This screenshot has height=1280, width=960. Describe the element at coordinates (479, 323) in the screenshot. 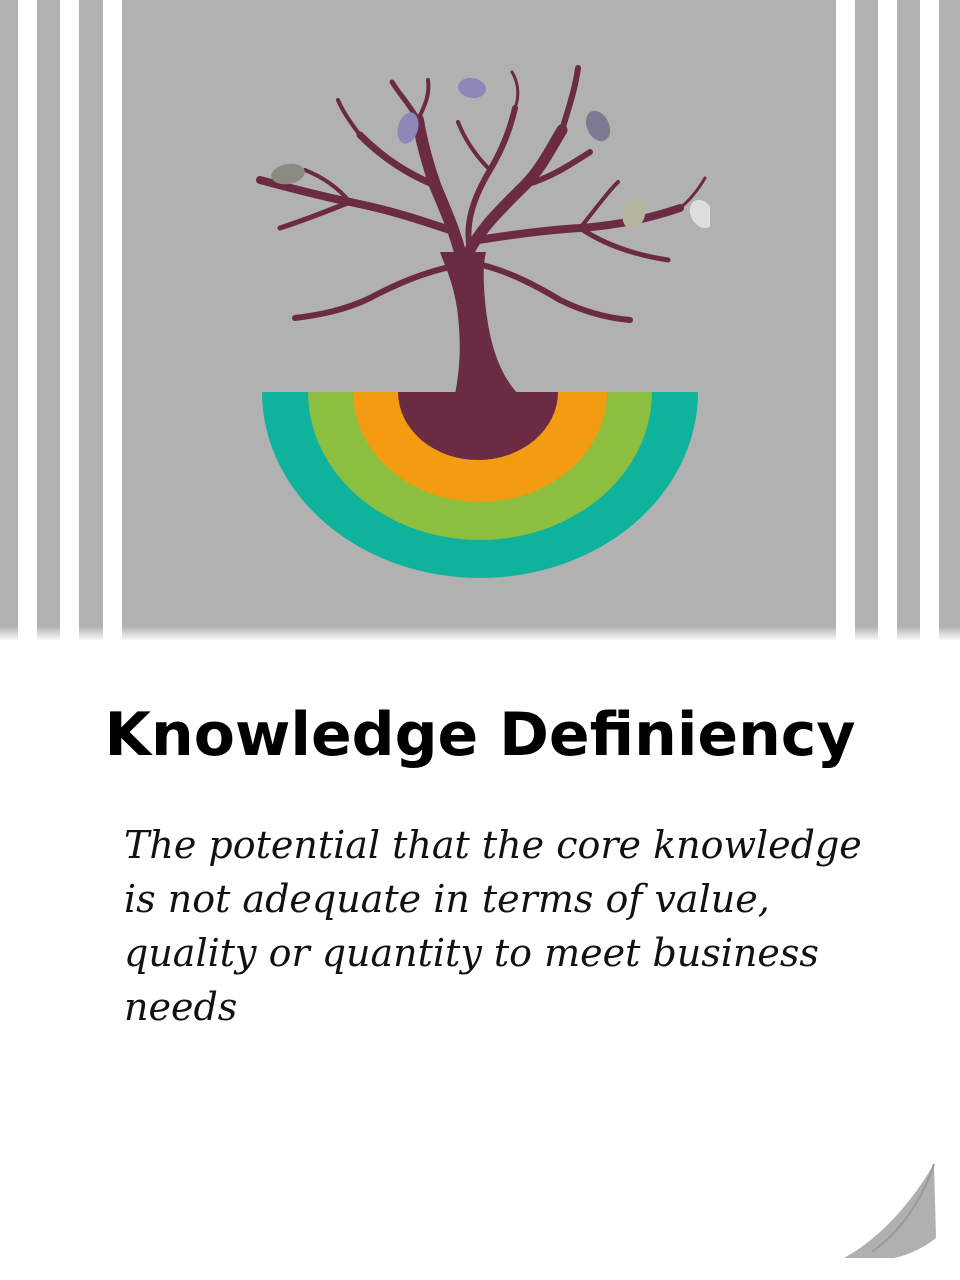

I see `trunk` at that location.